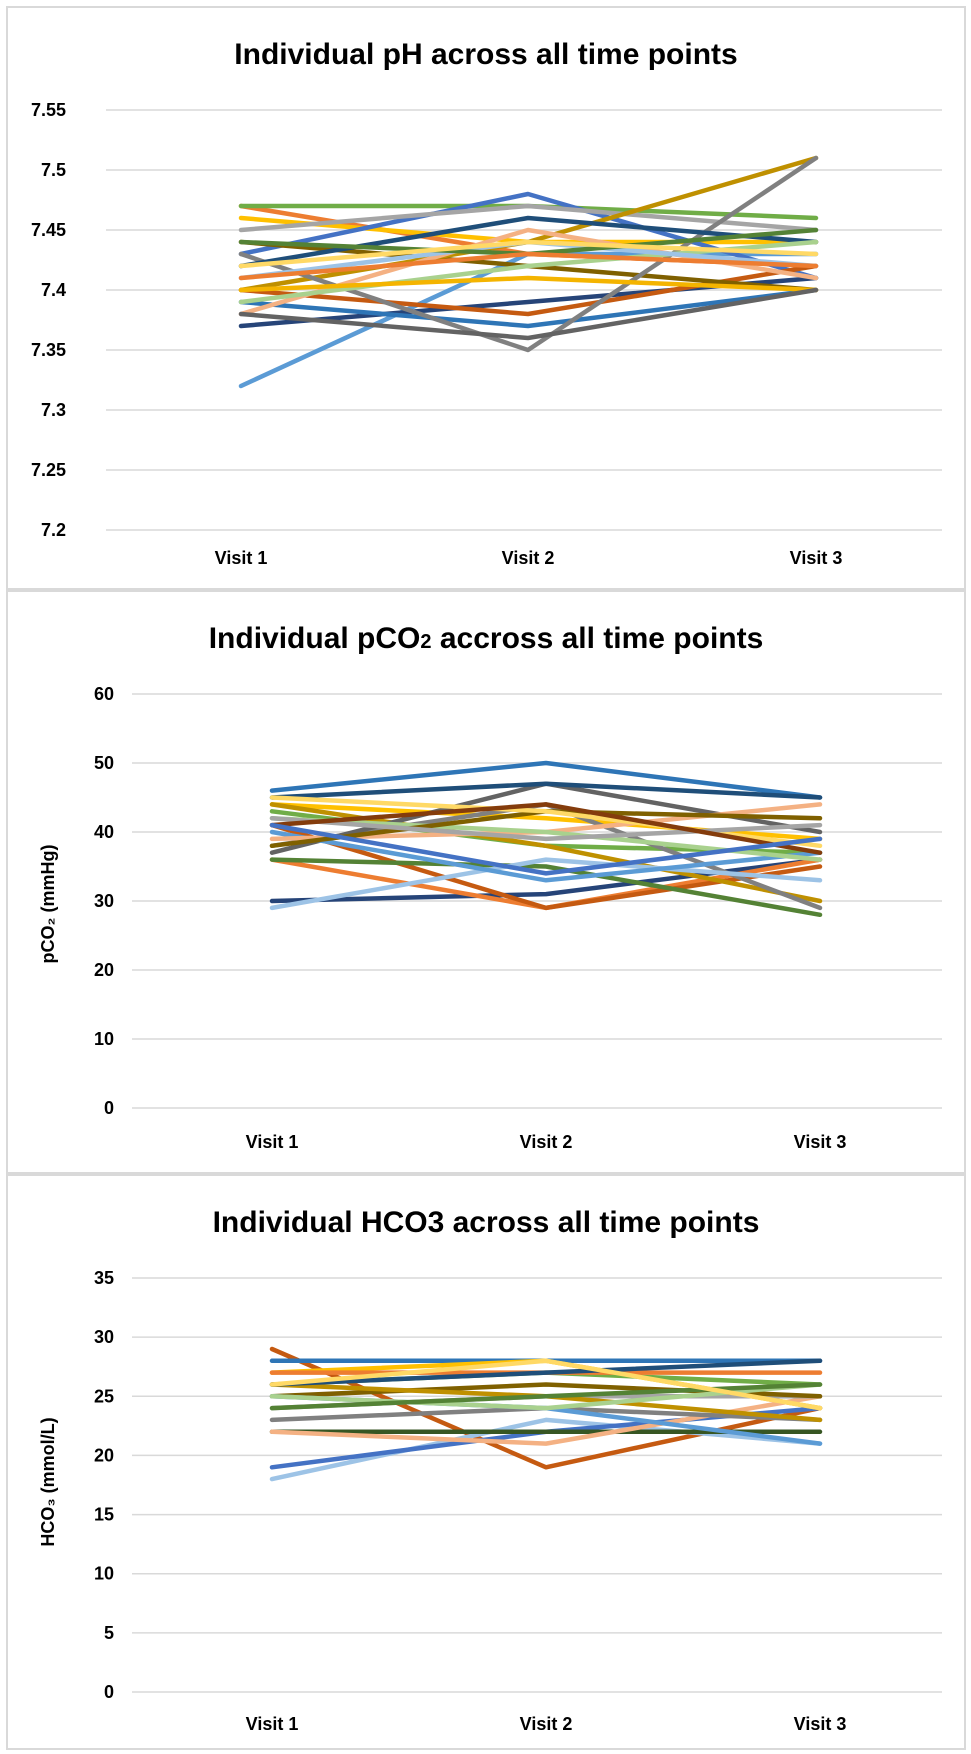 The width and height of the screenshot is (971, 1754). Describe the element at coordinates (546, 1414) in the screenshot. I see `hco3-series-lines` at that location.